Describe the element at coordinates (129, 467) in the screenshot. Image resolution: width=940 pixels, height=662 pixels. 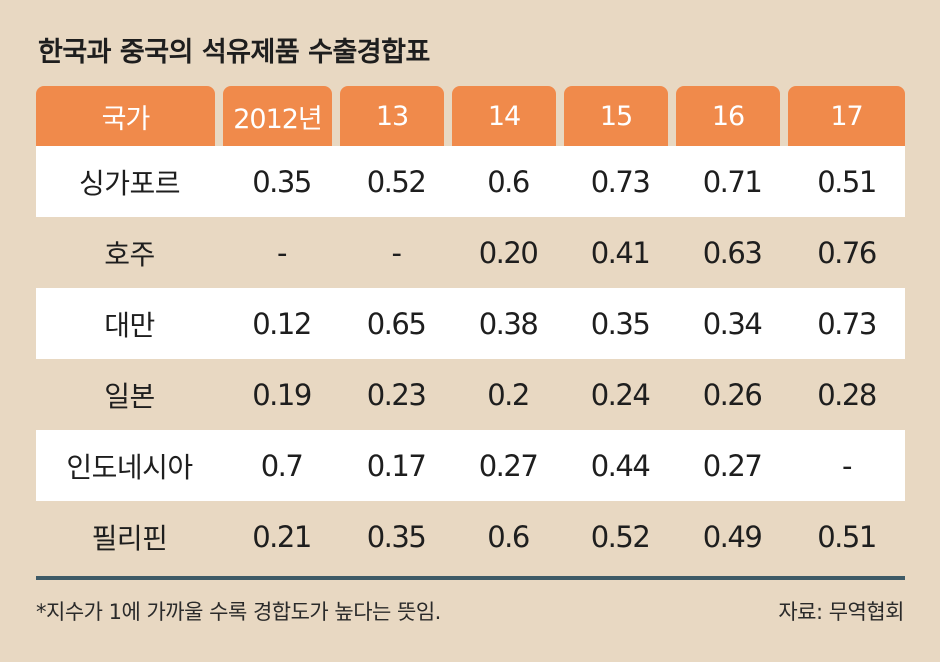
I see `country-cell: 인도네시아` at that location.